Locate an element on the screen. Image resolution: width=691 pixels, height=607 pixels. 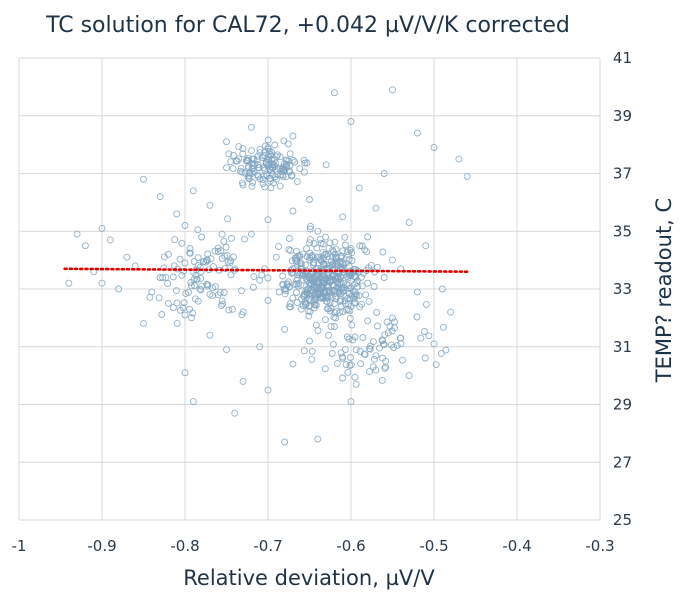
y-tick-label: 31 is located at coordinates (622, 347).